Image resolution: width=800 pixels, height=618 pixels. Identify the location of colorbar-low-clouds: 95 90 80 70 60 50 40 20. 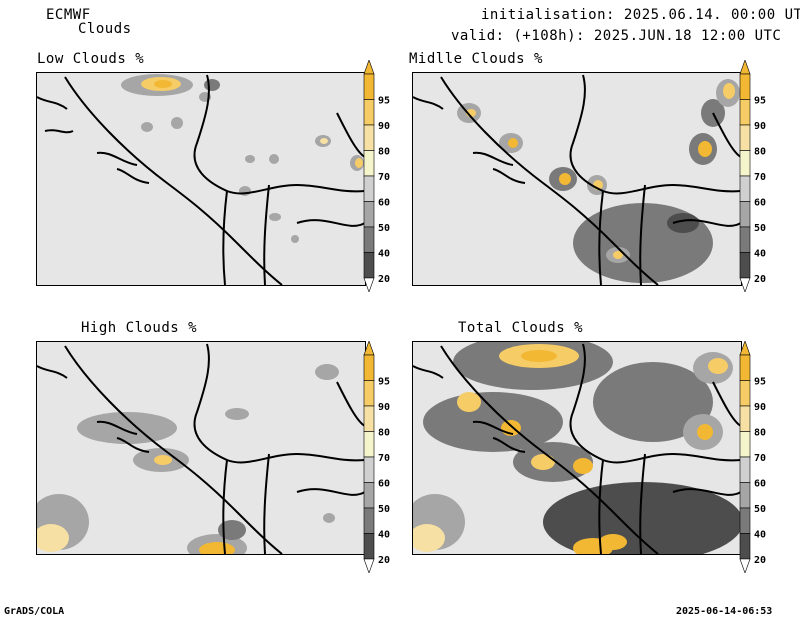
(380, 176).